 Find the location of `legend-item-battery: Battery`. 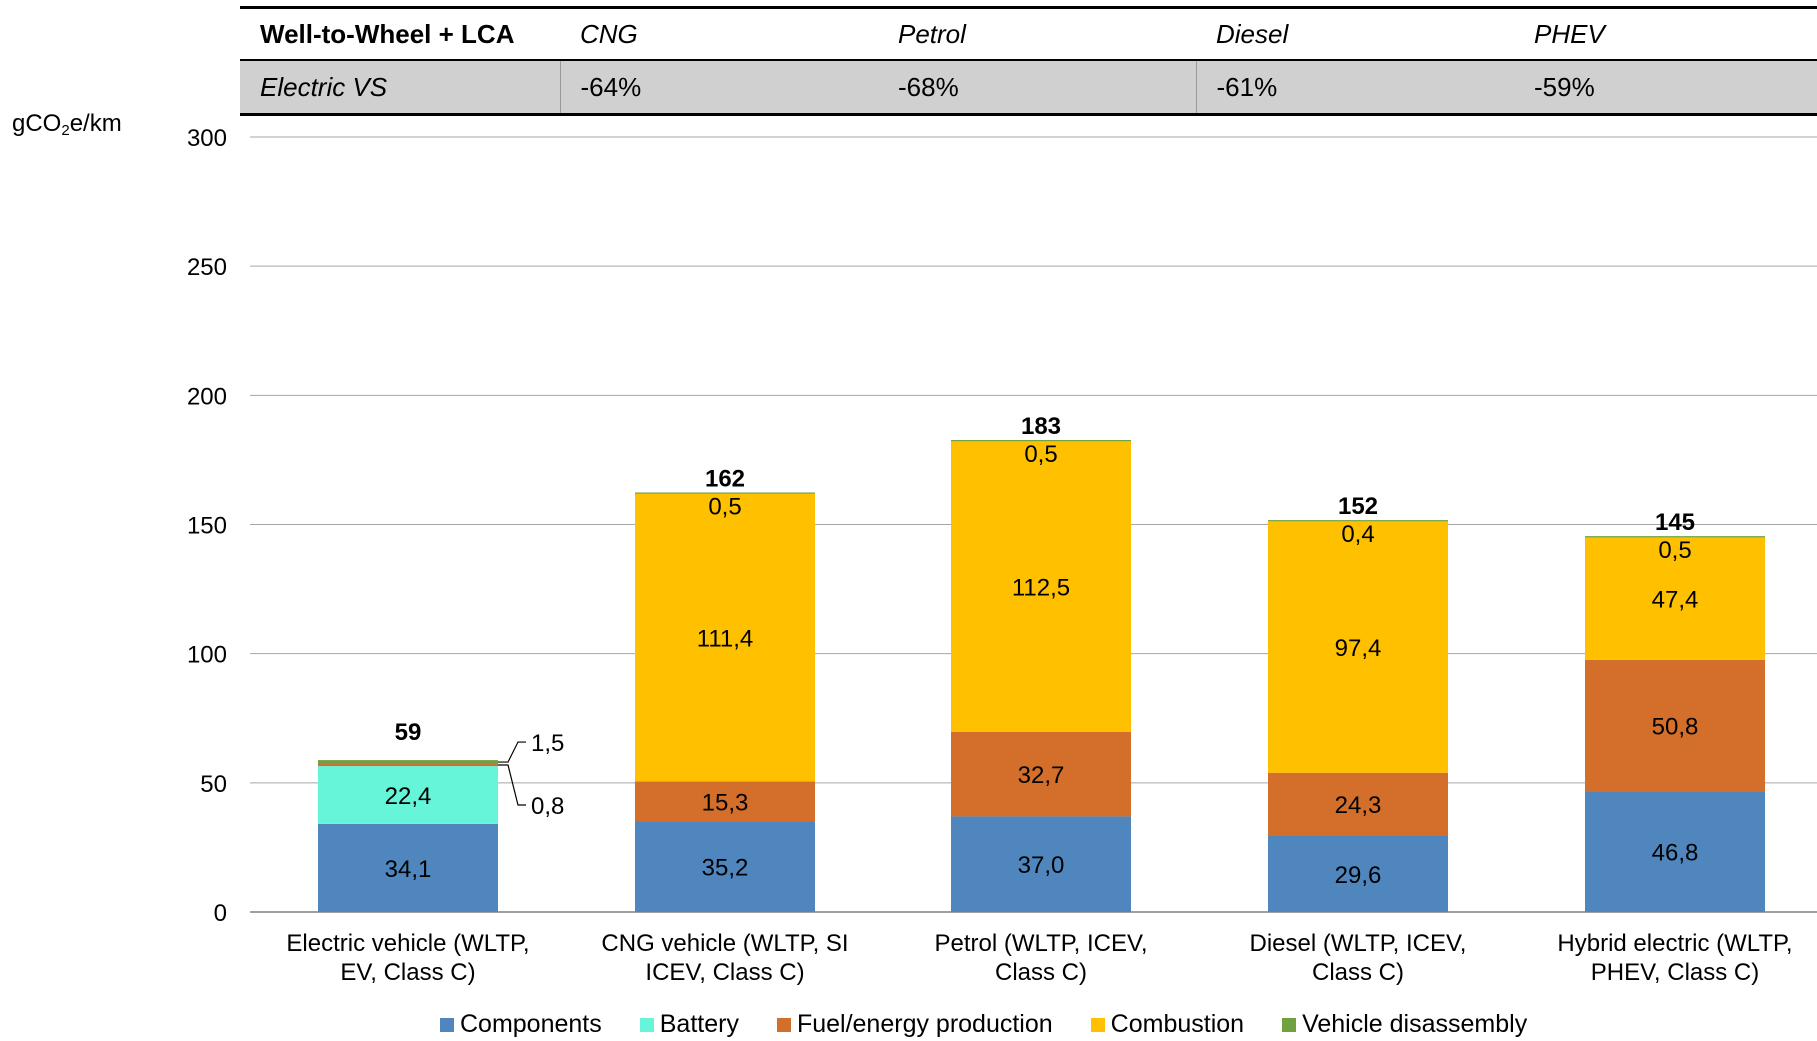

legend-item-battery: Battery is located at coordinates (689, 1024).